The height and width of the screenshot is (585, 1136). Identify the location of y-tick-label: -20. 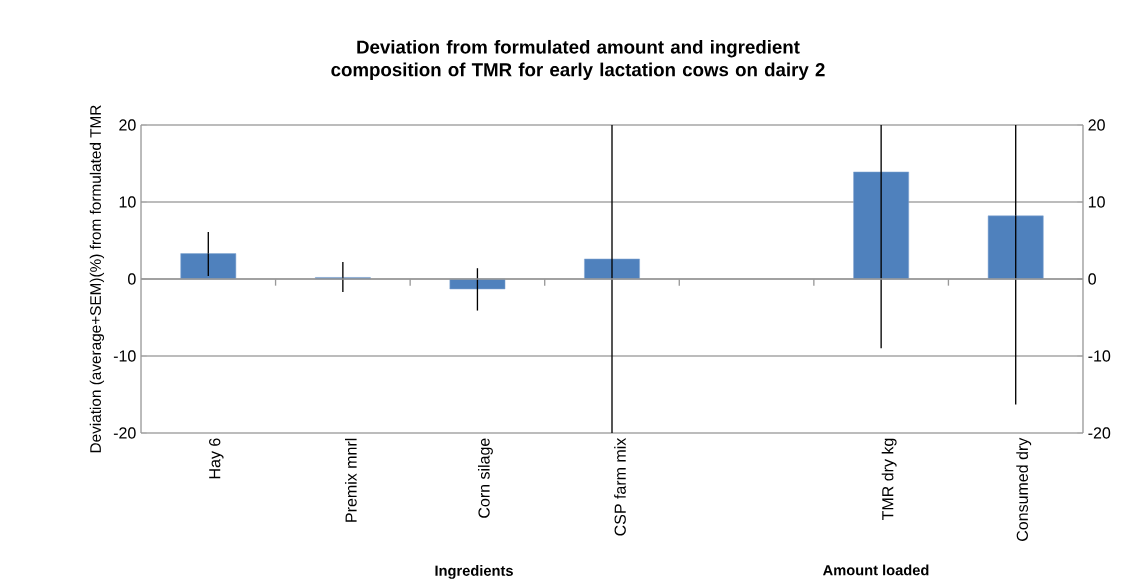
(124, 433).